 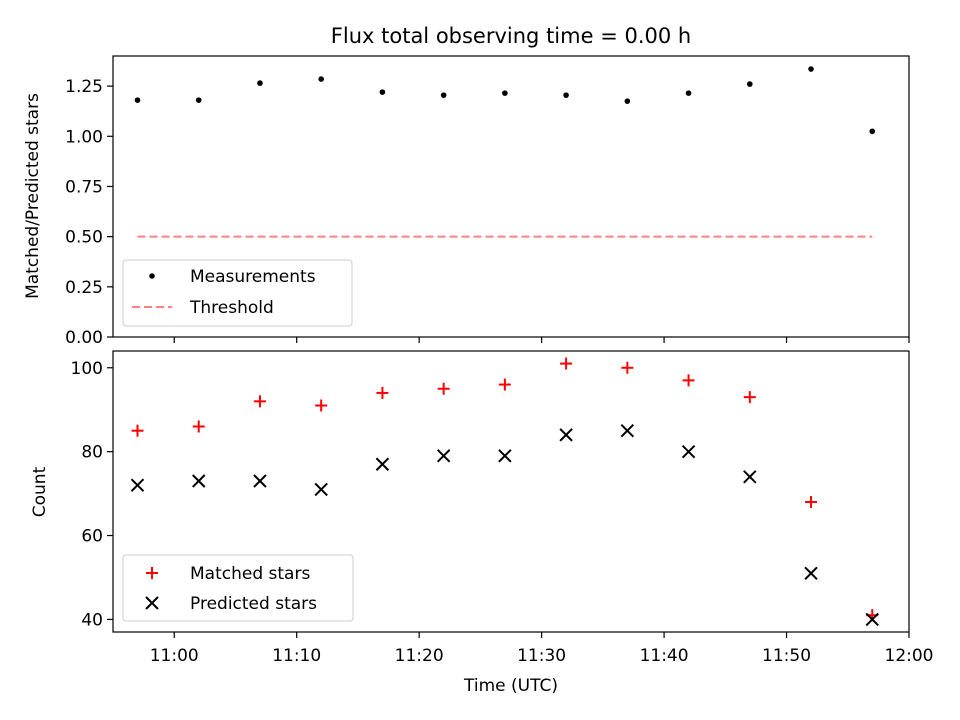 What do you see at coordinates (253, 604) in the screenshot?
I see `legend-predicted-label: Predicted stars` at bounding box center [253, 604].